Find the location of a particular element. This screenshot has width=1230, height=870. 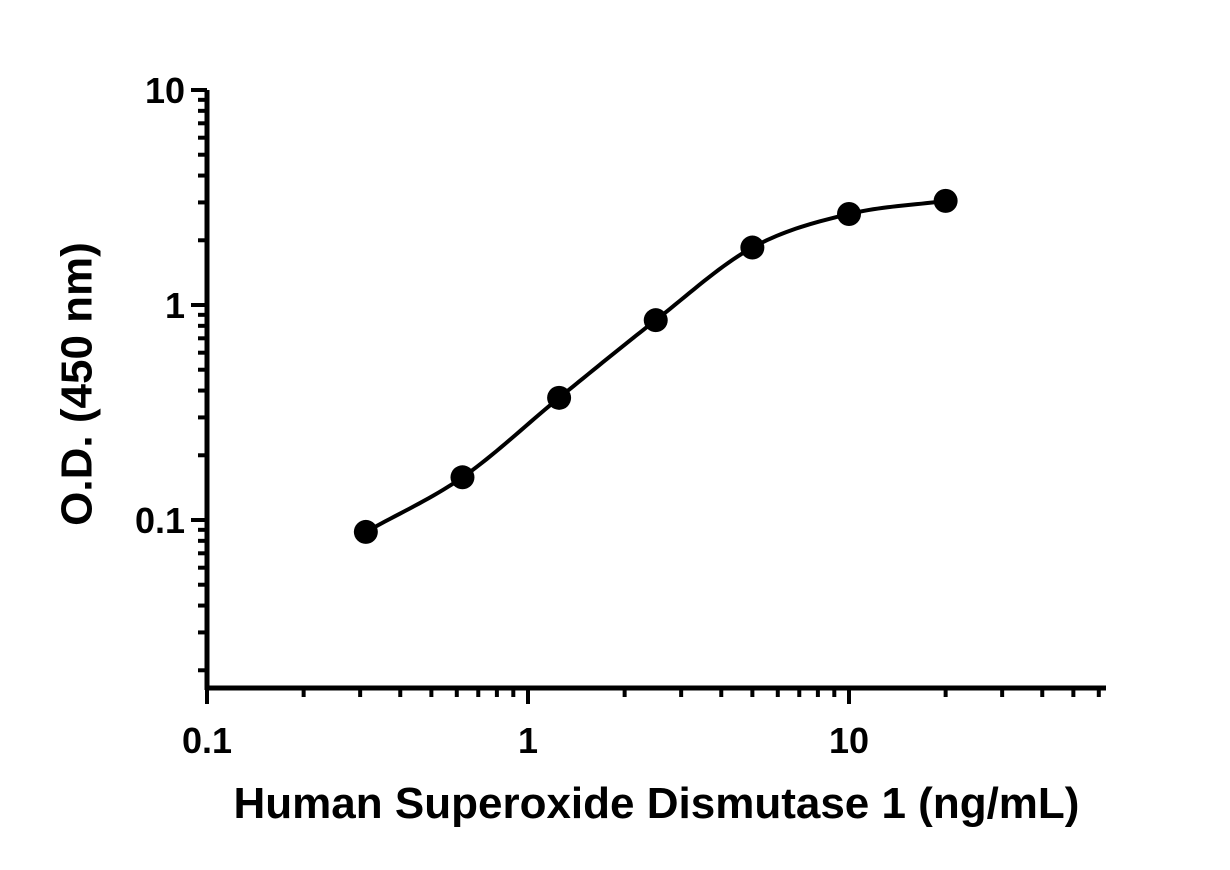

x-tick-label: 0.1 is located at coordinates (207, 740).